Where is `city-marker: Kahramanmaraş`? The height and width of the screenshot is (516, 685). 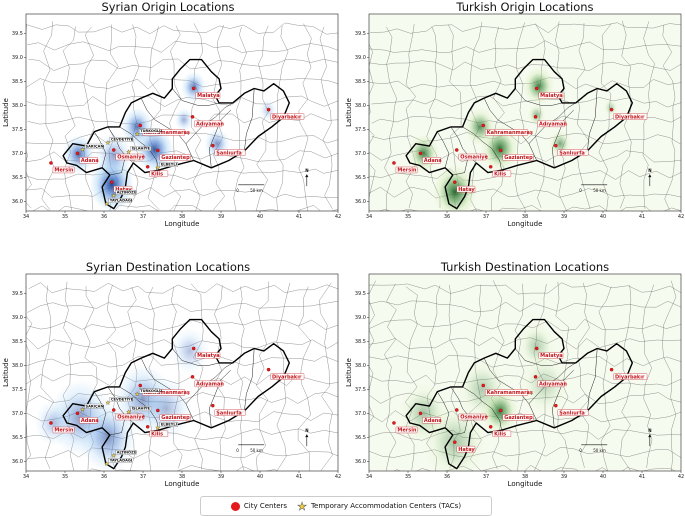 city-marker: Kahramanmaraş is located at coordinates (507, 389).